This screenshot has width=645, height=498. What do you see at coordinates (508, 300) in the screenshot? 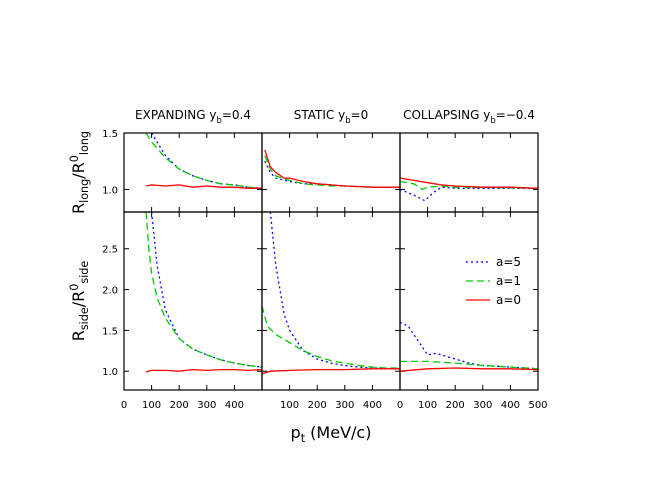
I see `legend-label: a=0` at bounding box center [508, 300].